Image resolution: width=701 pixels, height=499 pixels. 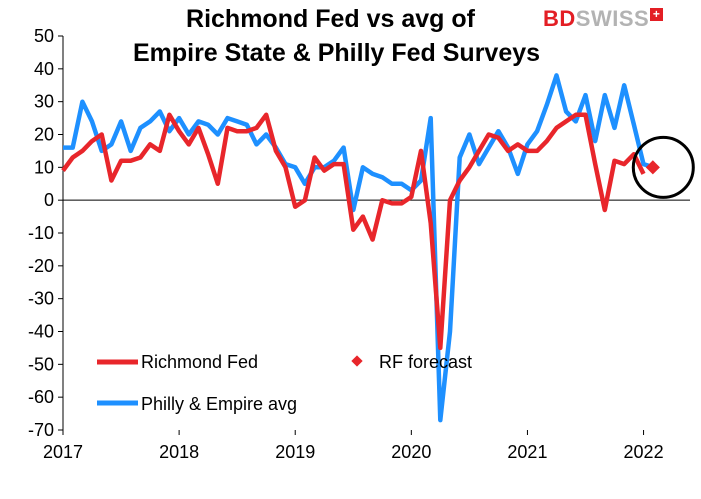 What do you see at coordinates (41, 332) in the screenshot?
I see `y-tick-label: -40` at bounding box center [41, 332].